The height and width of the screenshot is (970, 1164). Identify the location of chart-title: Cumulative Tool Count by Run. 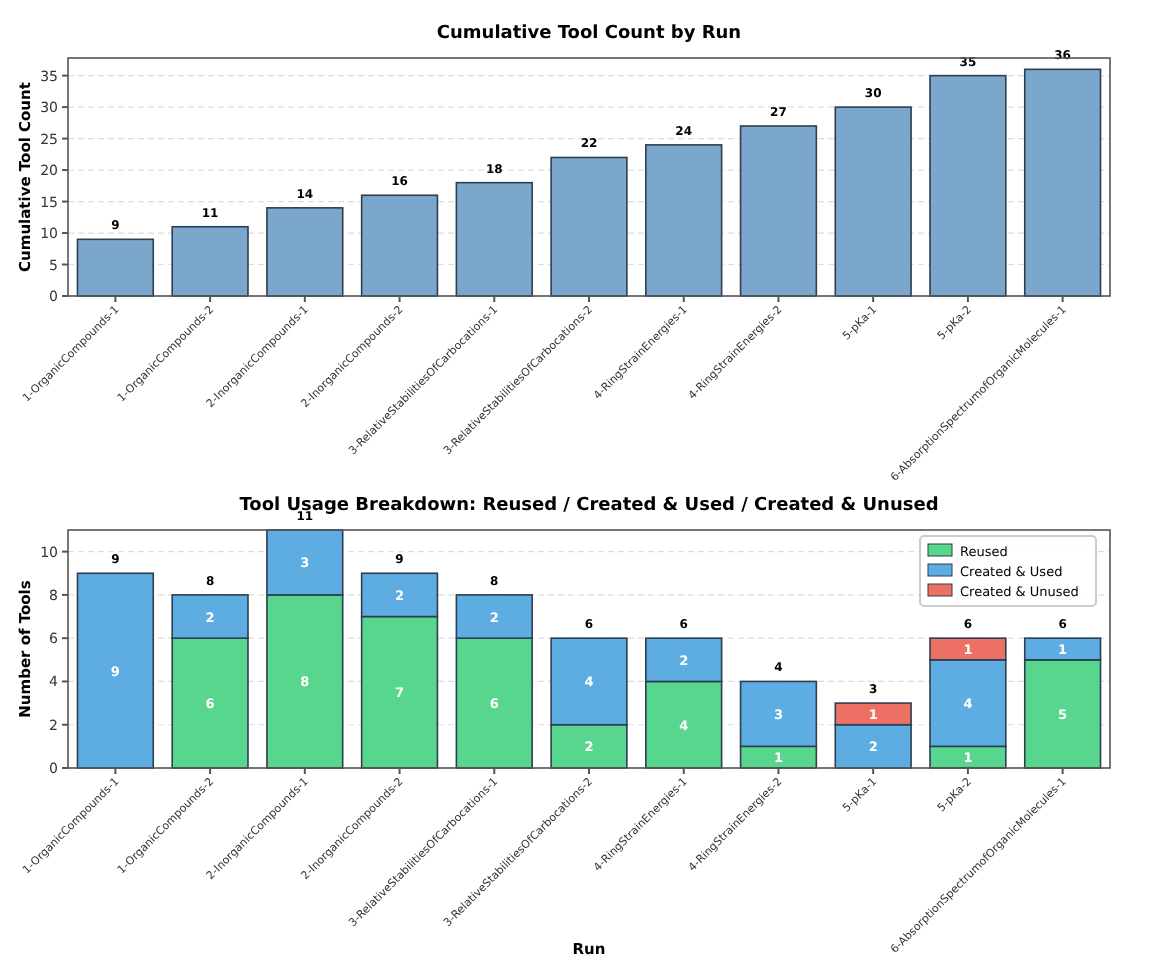
(589, 34).